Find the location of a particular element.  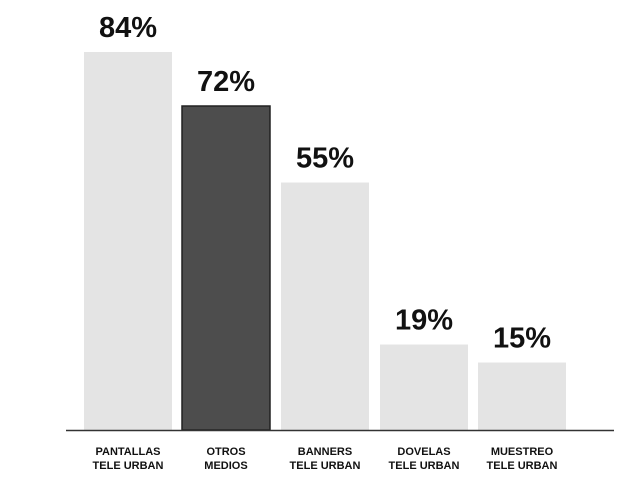

category-label-4-line-1: DOVELAS is located at coordinates (423, 452).